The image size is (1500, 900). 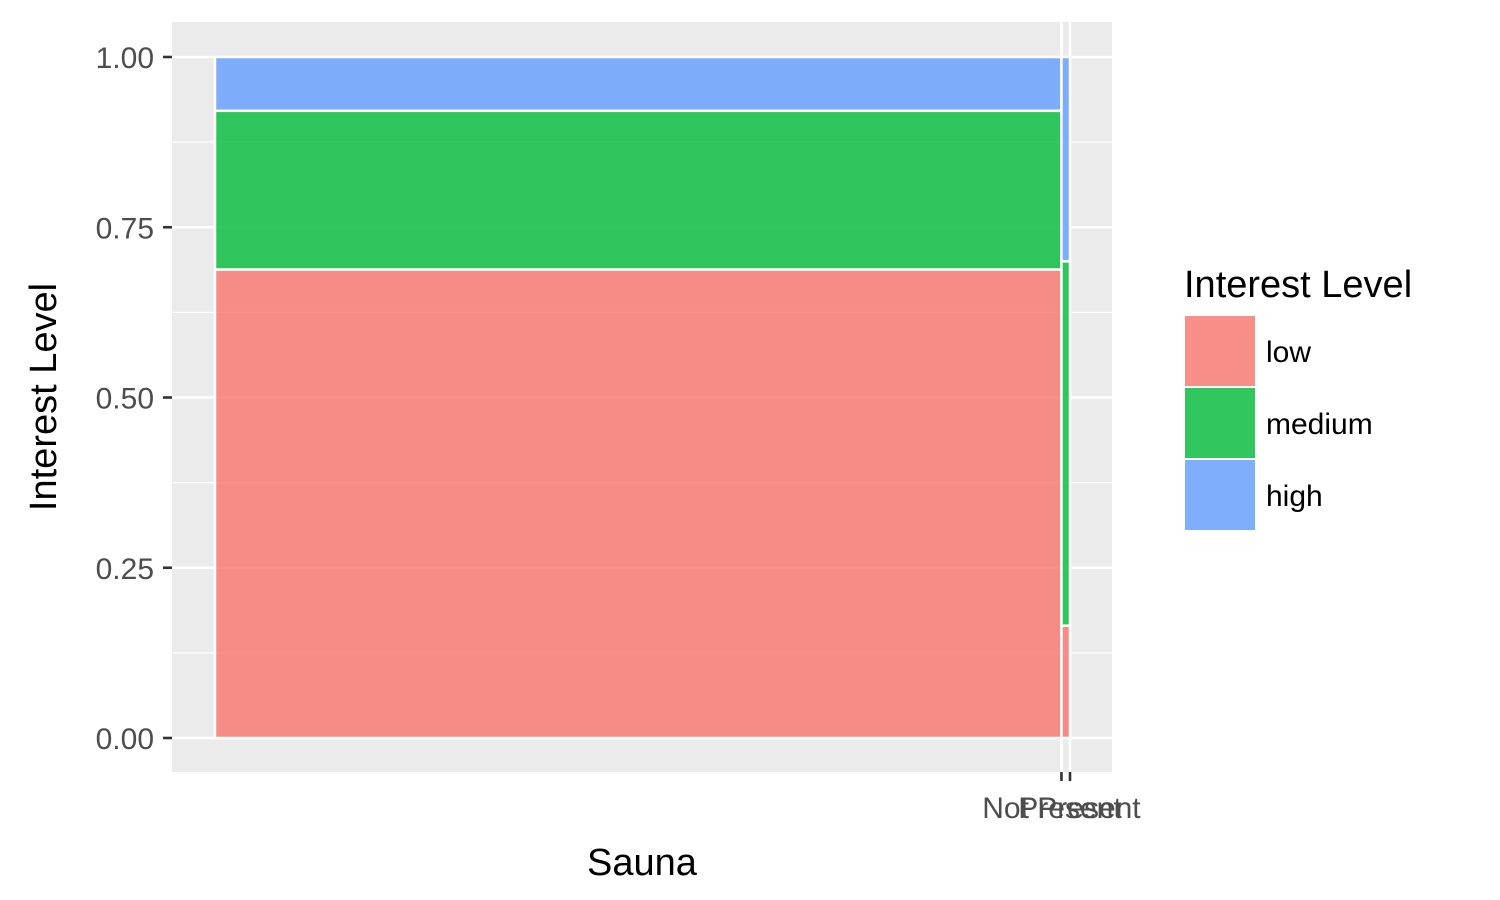 I want to click on x-axis-title: Sauna, so click(x=642, y=863).